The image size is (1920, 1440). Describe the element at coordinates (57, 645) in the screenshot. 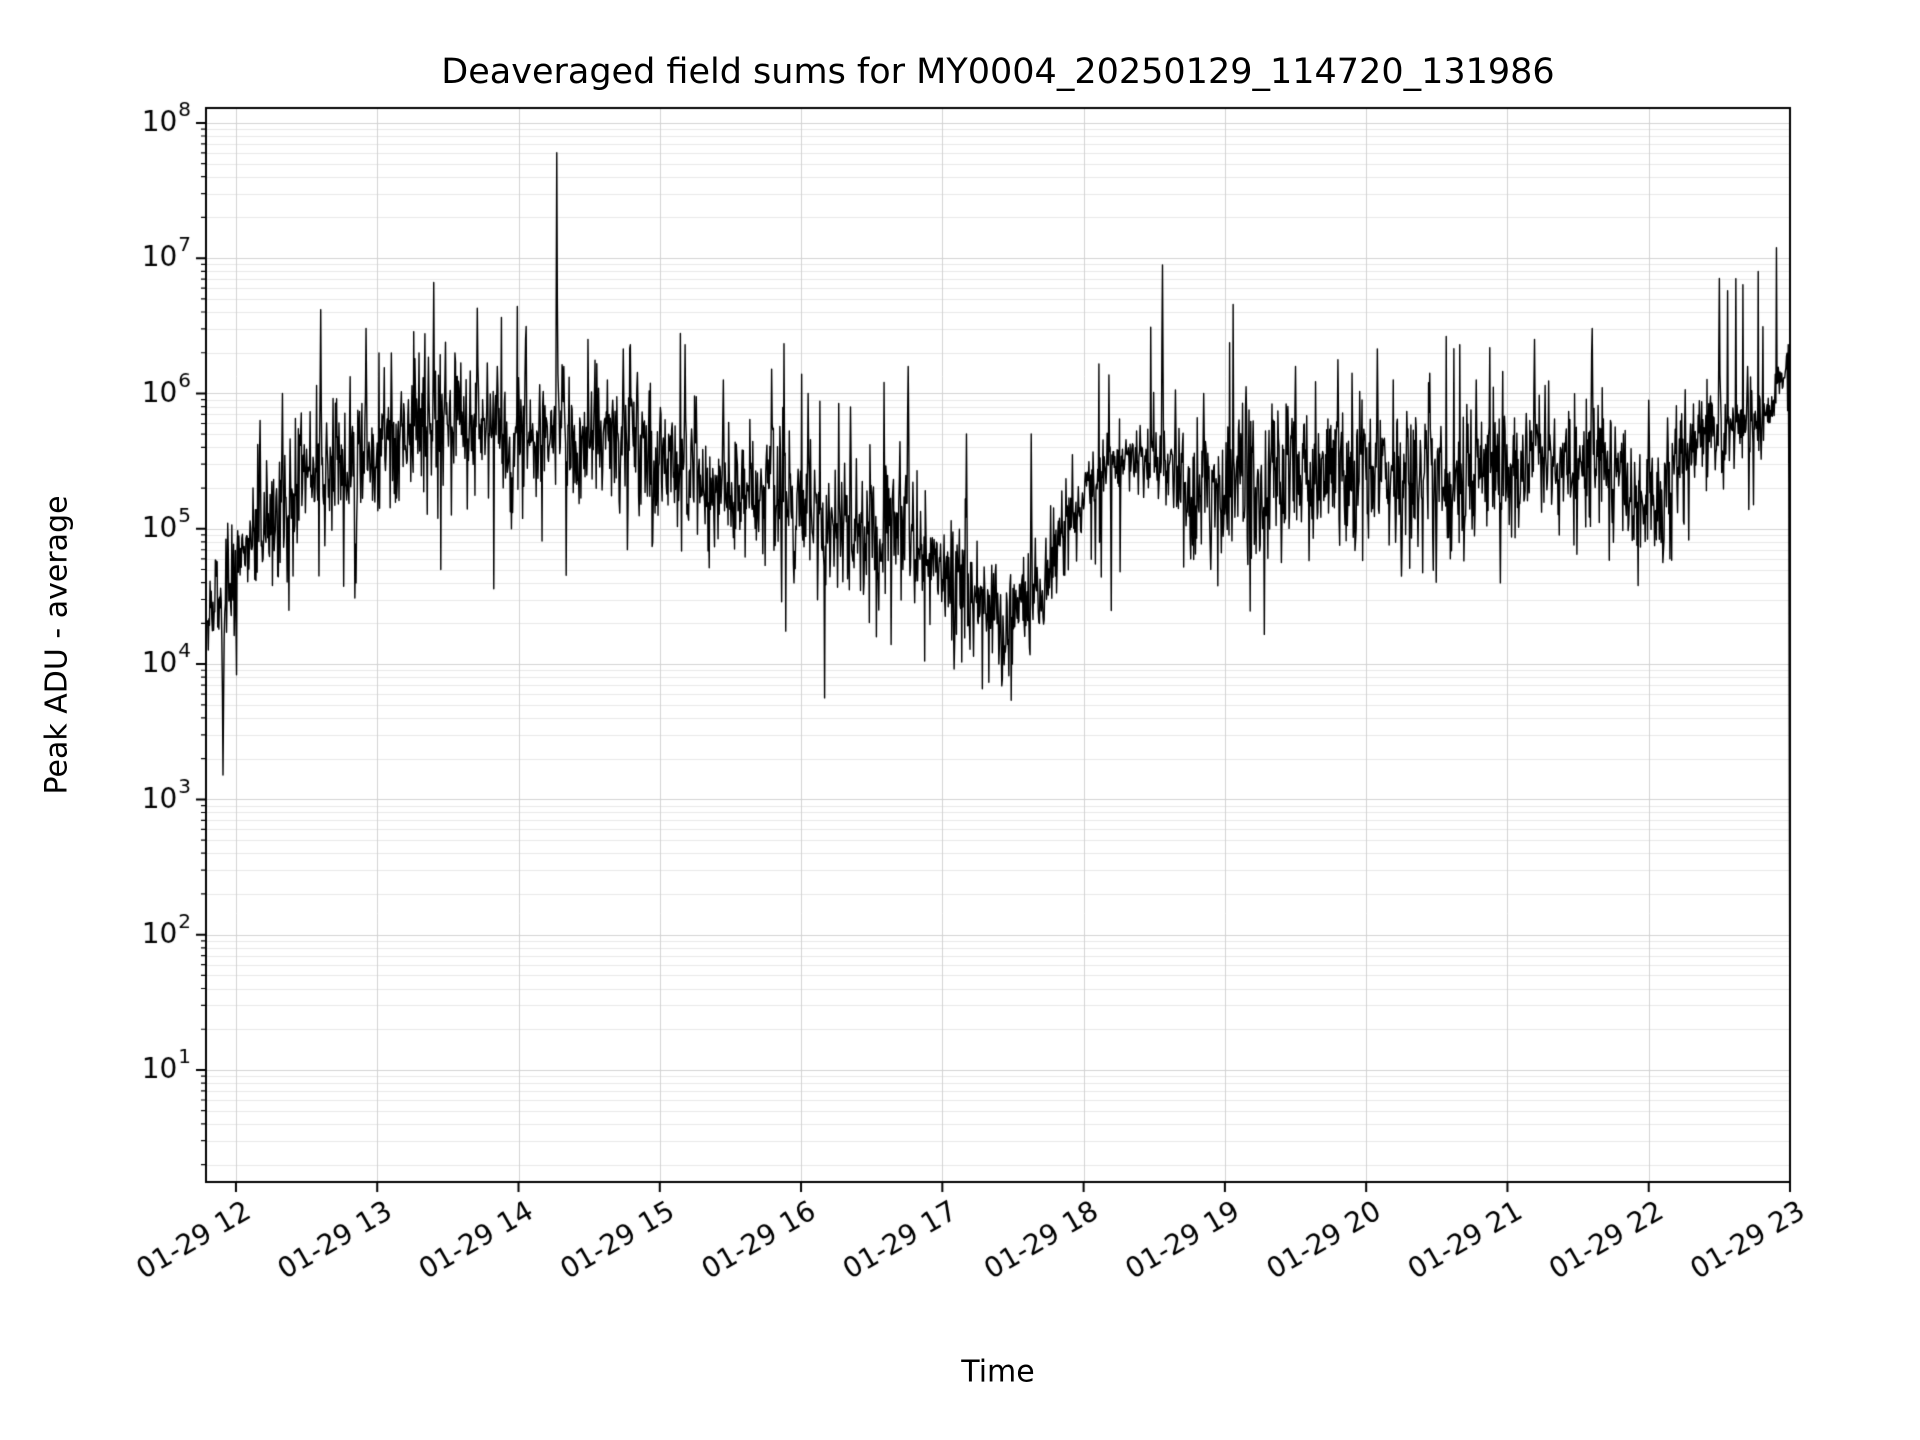

I see `y-axis-label: Peak ADU - average` at that location.